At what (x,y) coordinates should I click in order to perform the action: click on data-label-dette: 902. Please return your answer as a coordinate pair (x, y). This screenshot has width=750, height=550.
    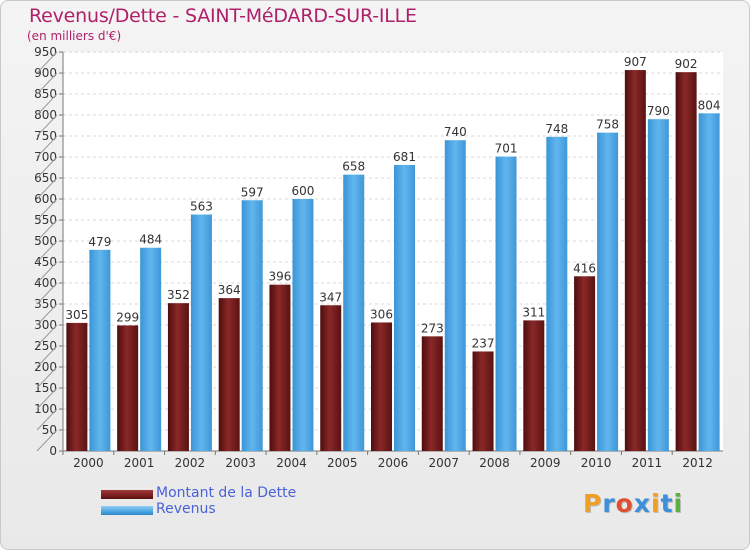
    Looking at the image, I should click on (686, 64).